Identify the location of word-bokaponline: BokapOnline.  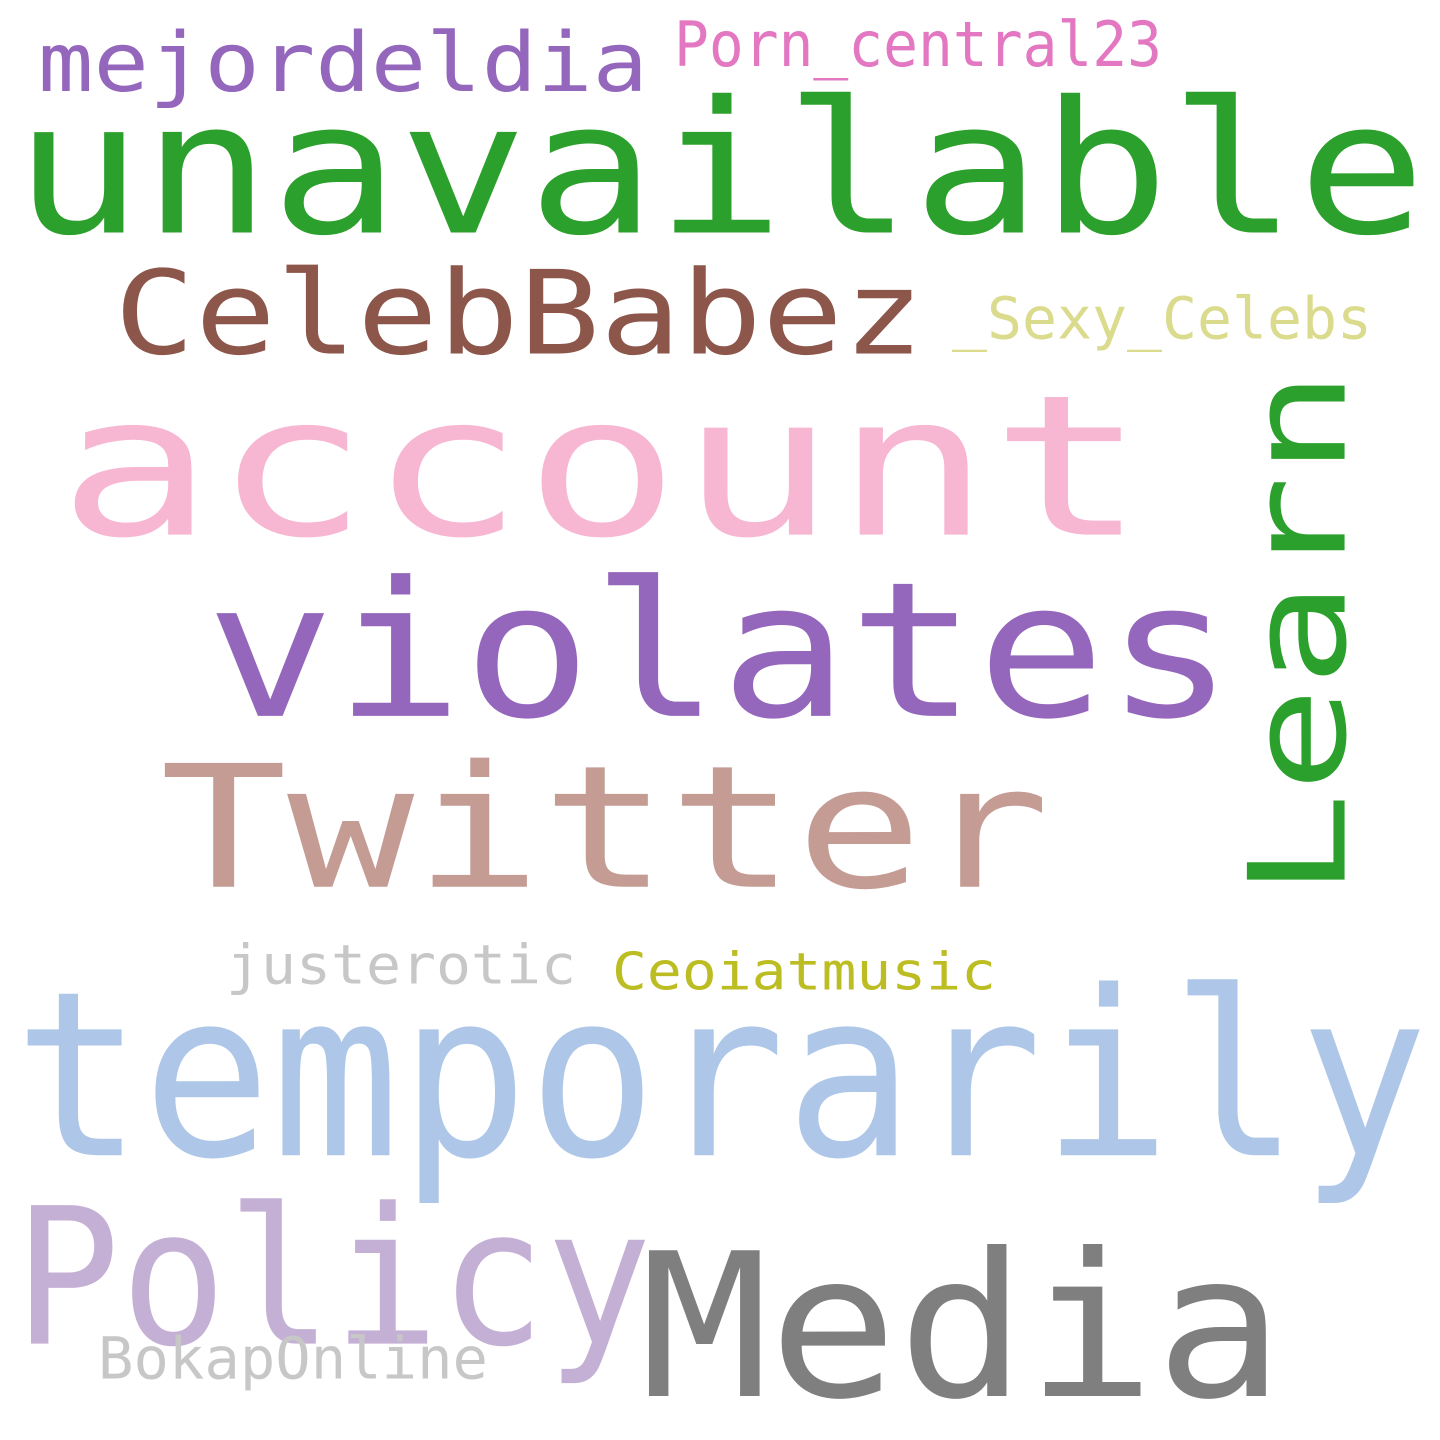
(293, 1358).